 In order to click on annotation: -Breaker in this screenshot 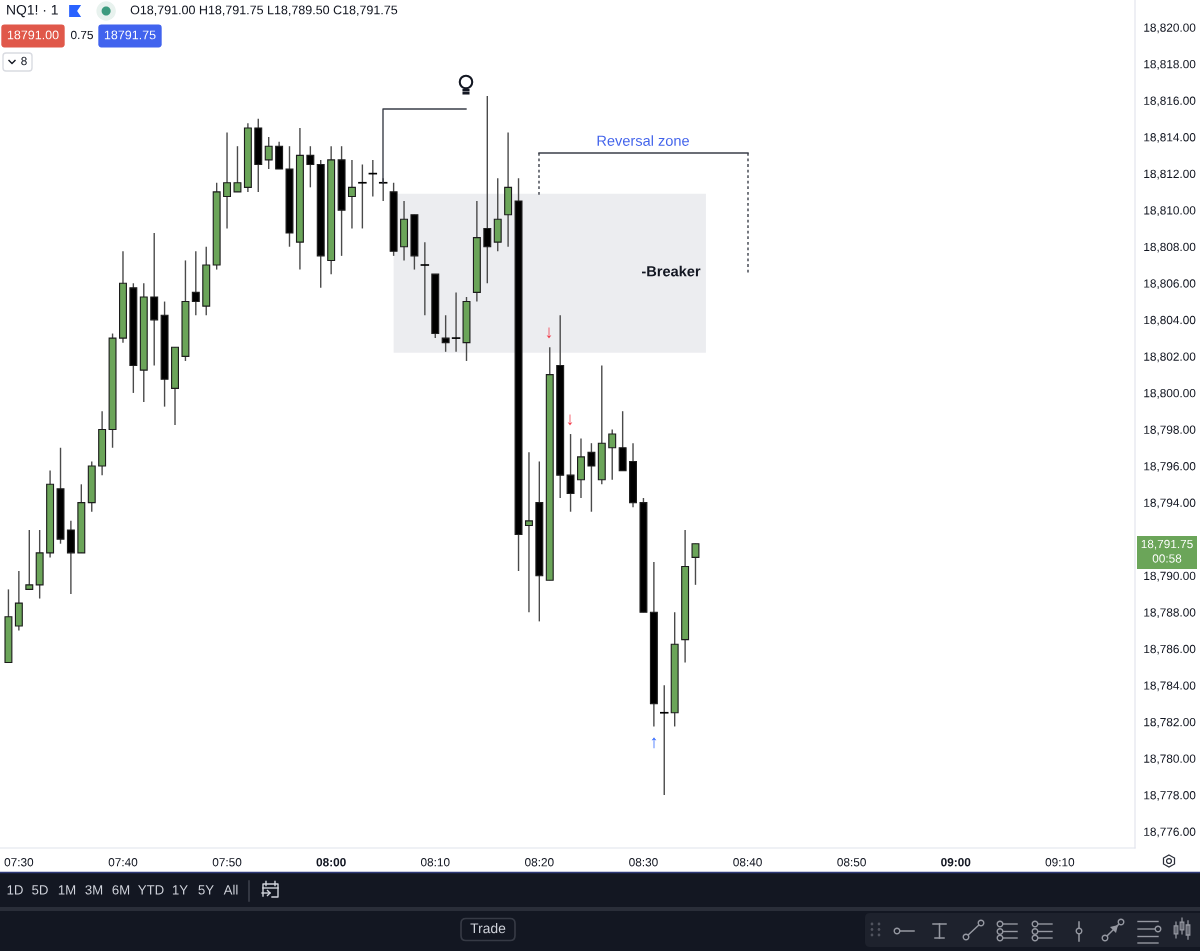, I will do `click(671, 271)`.